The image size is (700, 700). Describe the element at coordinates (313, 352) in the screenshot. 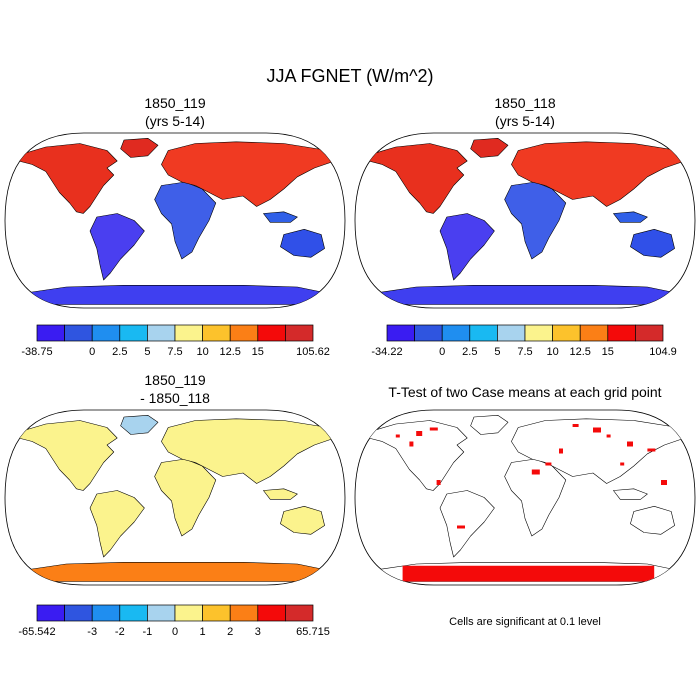

I see `colorbar-tick-label: 105.62` at that location.